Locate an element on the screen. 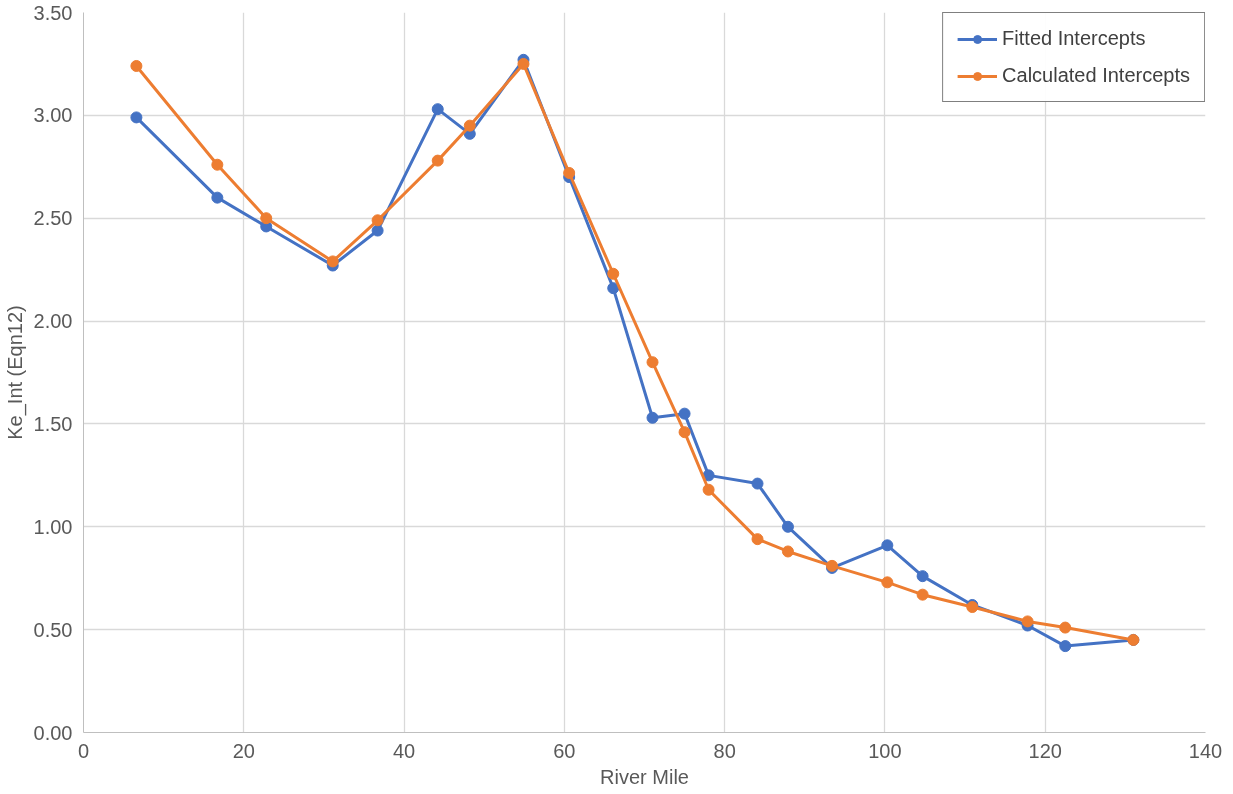  x-tick-label: 140 is located at coordinates (1205, 750).